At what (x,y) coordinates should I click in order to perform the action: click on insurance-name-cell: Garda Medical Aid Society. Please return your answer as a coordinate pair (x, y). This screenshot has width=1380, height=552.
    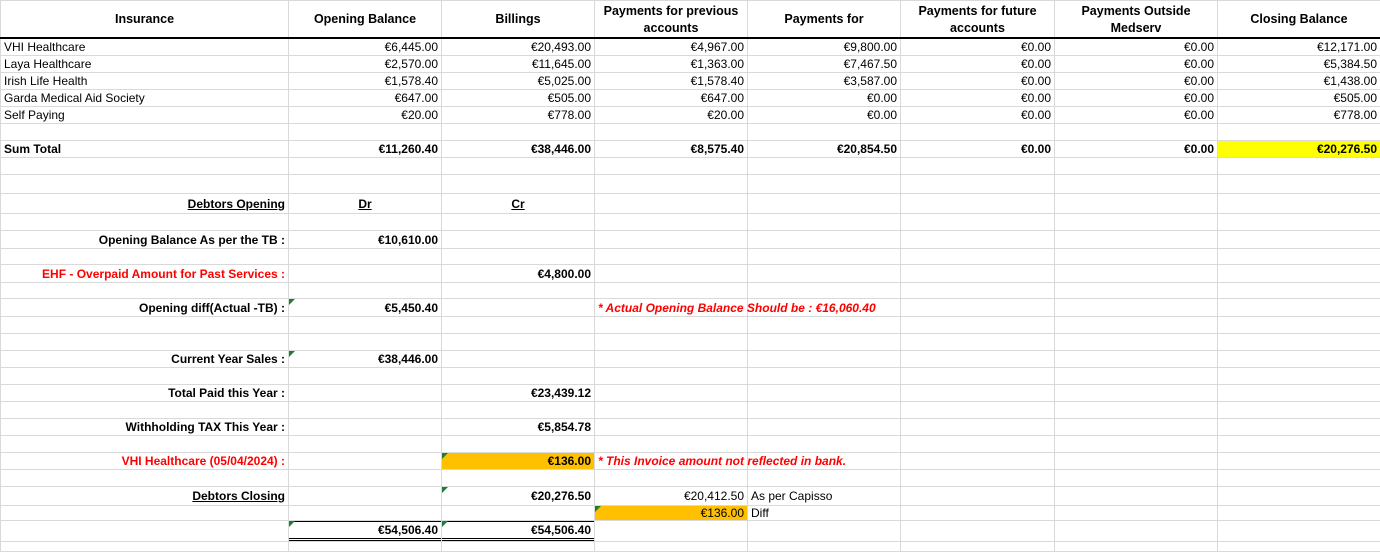
    Looking at the image, I should click on (144, 98).